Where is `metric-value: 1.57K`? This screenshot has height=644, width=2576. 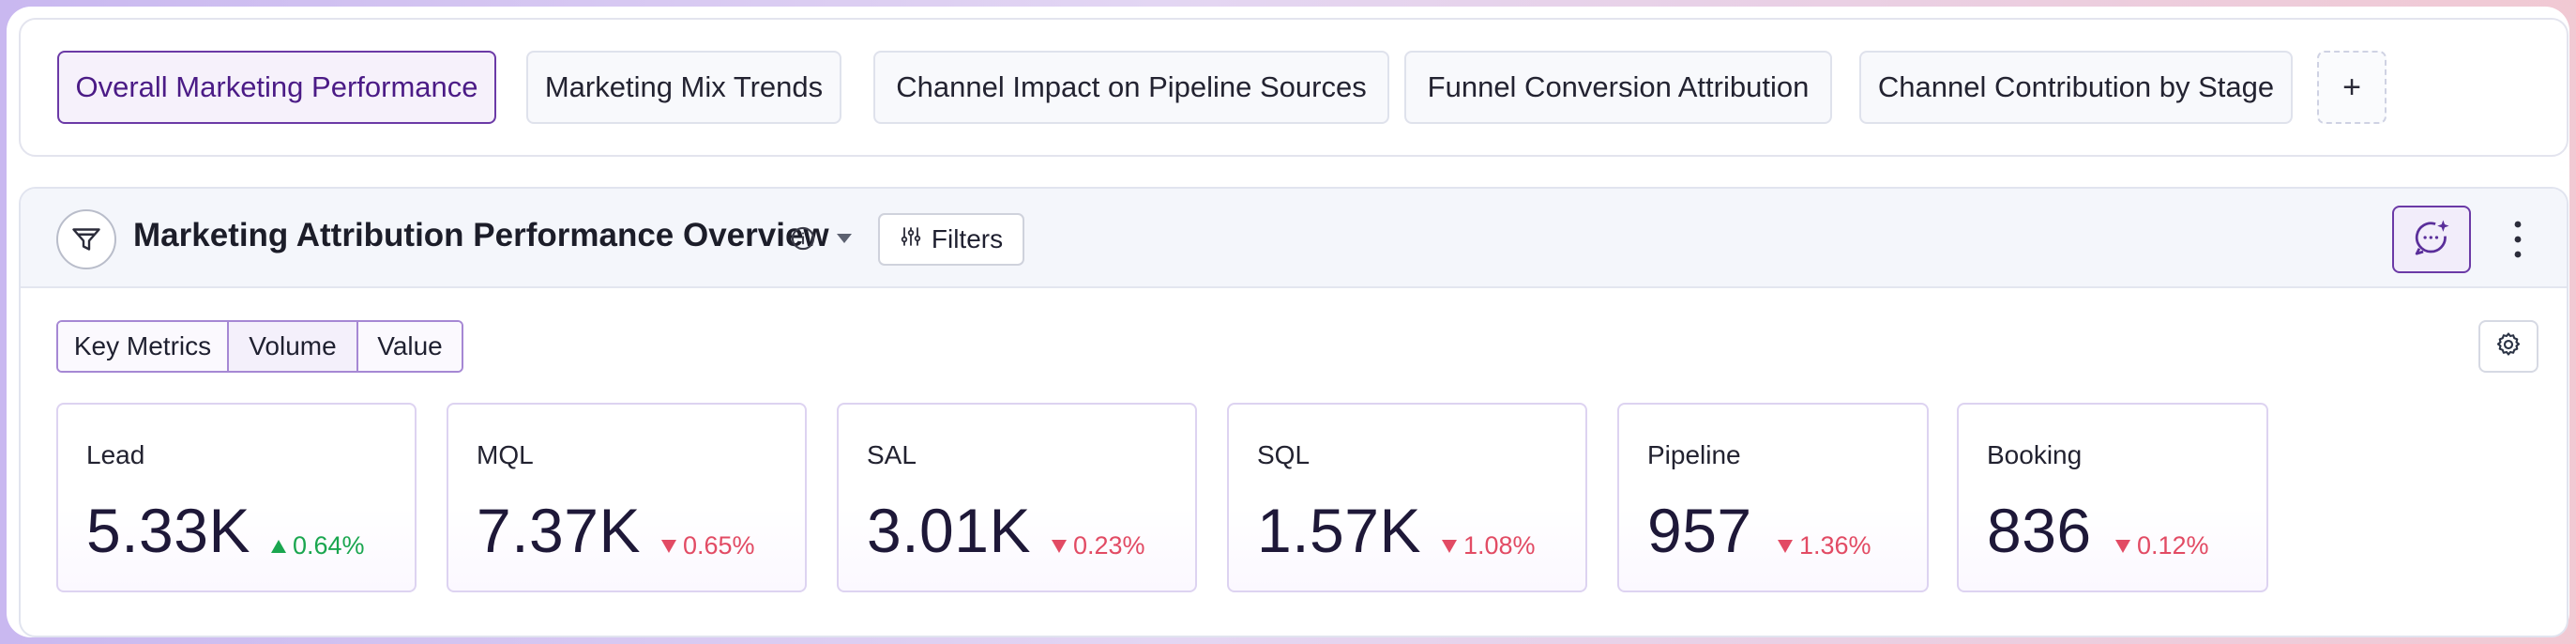
metric-value: 1.57K is located at coordinates (1339, 530).